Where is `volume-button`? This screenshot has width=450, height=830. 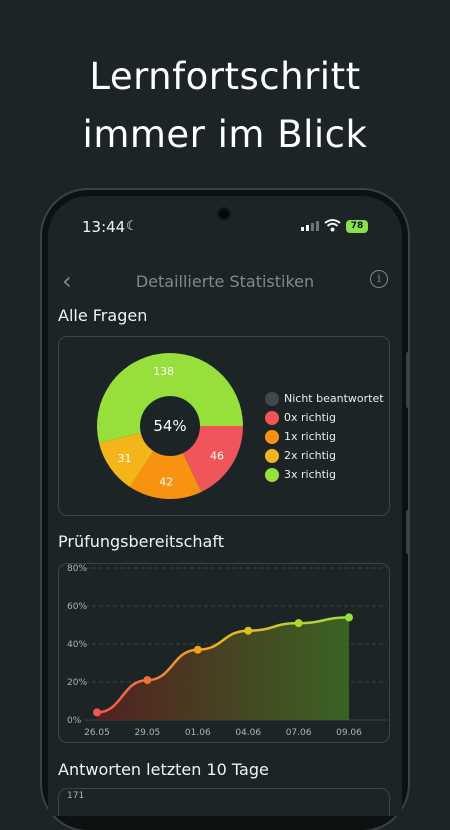 volume-button is located at coordinates (408, 380).